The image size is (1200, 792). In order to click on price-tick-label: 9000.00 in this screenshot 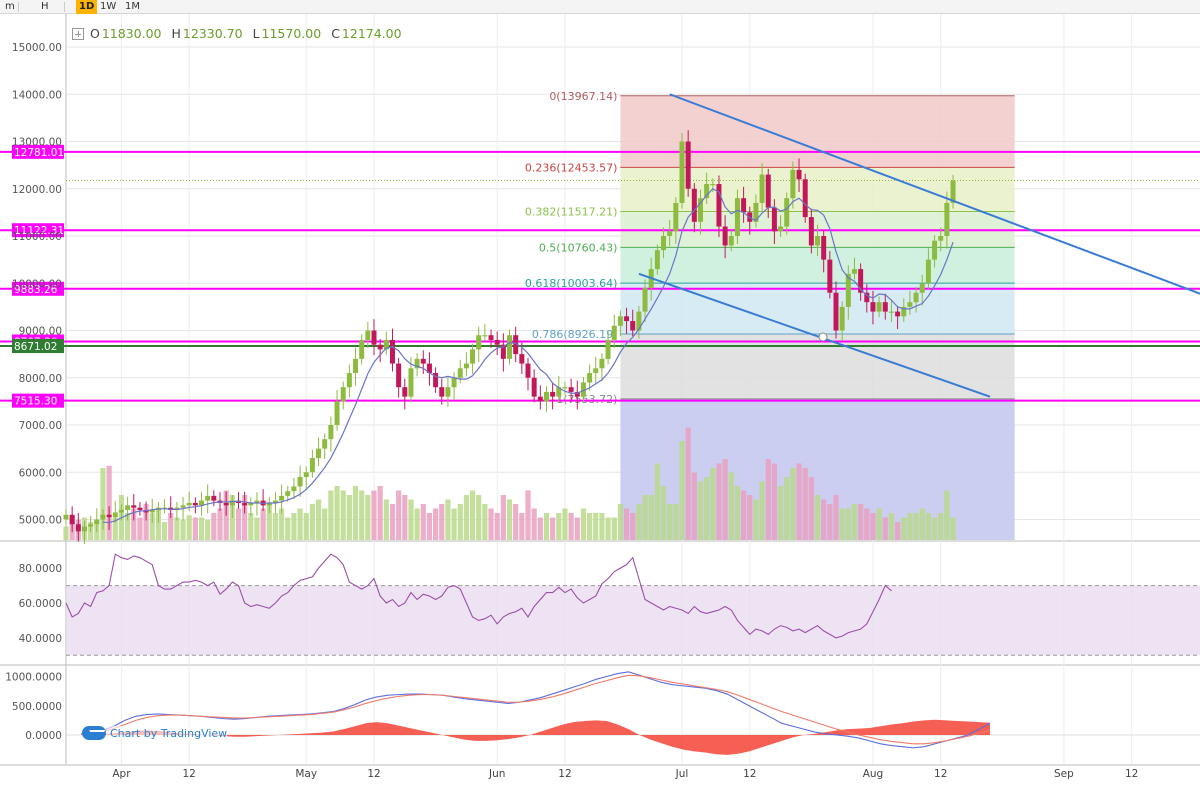, I will do `click(40, 332)`.